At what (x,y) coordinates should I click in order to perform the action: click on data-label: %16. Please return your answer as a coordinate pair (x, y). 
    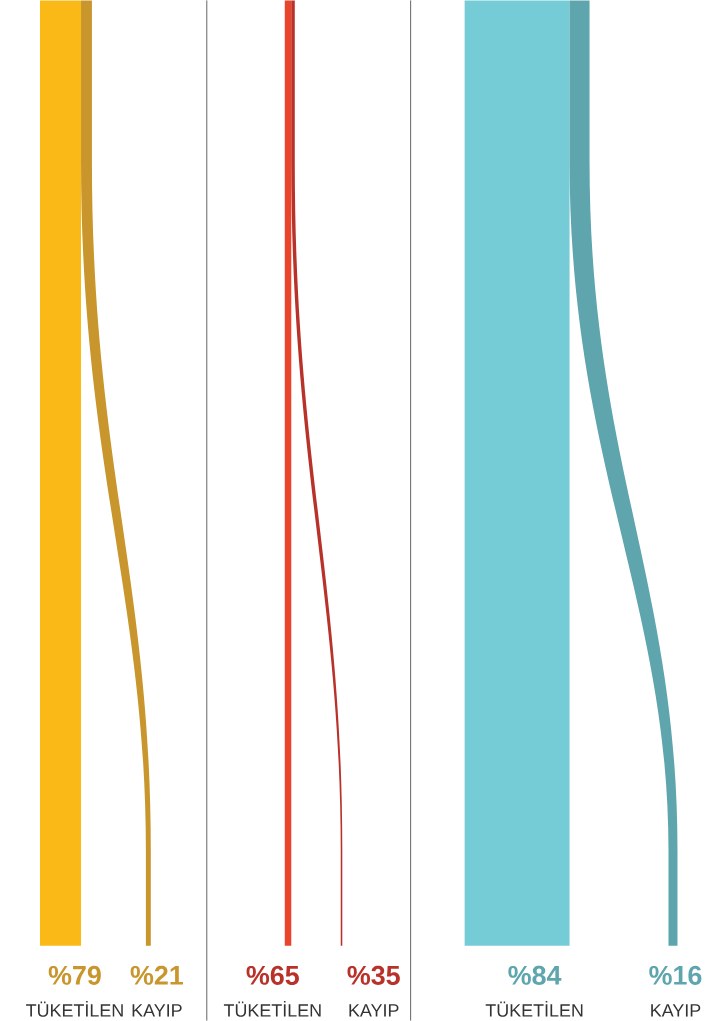
    Looking at the image, I should click on (675, 975).